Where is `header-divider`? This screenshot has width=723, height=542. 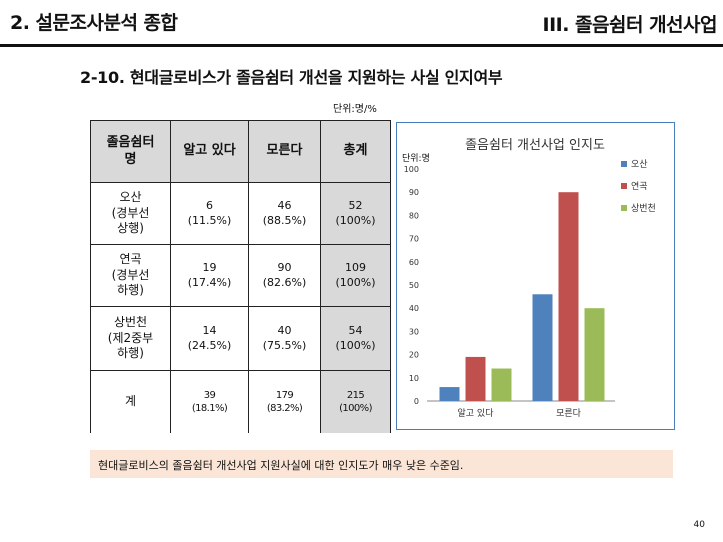
header-divider is located at coordinates (361, 45).